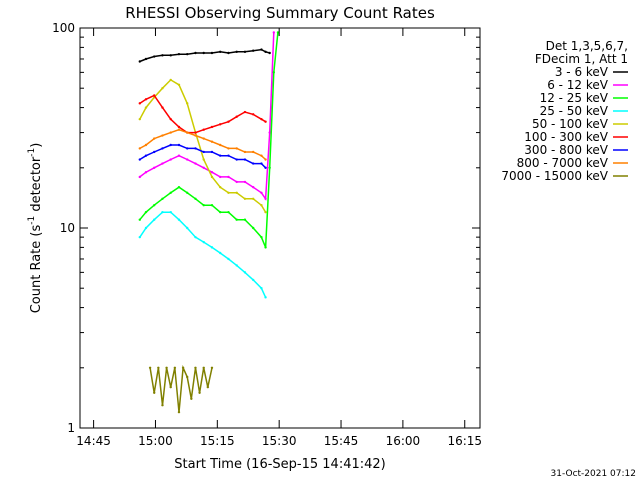 The width and height of the screenshot is (640, 480). I want to click on legend-entry-label: 3 - 6 keV, so click(582, 72).